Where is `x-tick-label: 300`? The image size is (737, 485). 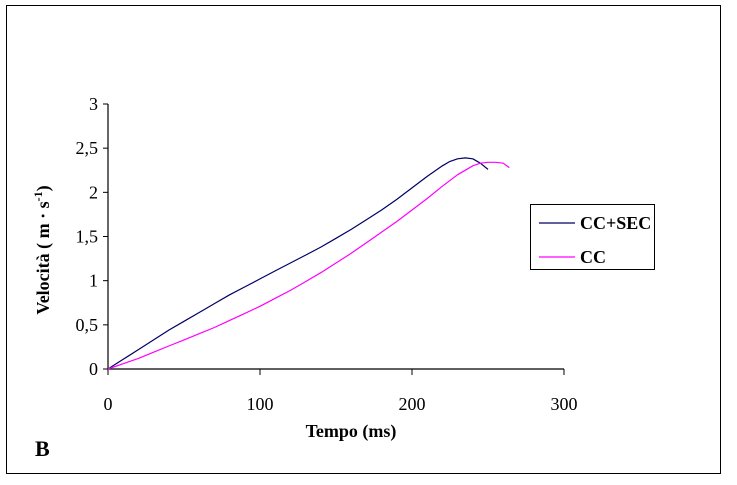
x-tick-label: 300 is located at coordinates (564, 404).